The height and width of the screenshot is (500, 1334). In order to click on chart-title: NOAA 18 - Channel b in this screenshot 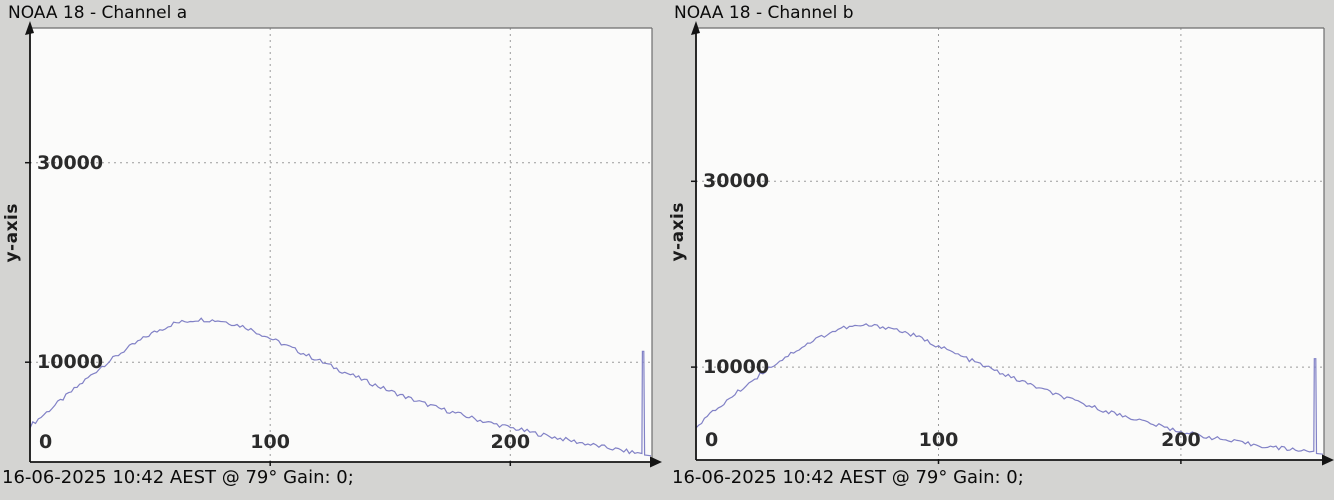, I will do `click(764, 13)`.